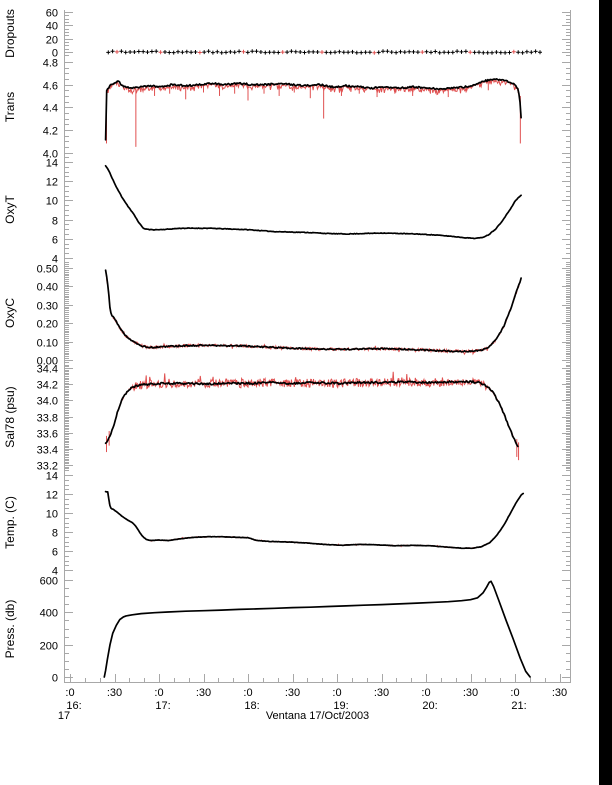 This screenshot has width=612, height=785. I want to click on series-press-black, so click(317, 629).